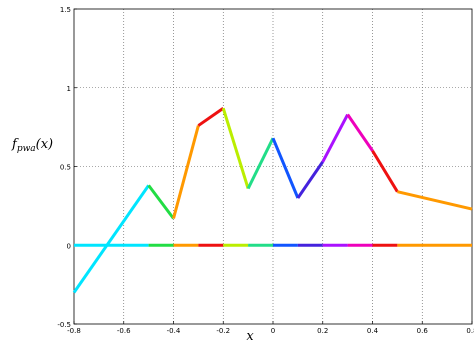 This screenshot has height=343, width=474. I want to click on y-axis-label: fpwa(x), so click(32, 145).